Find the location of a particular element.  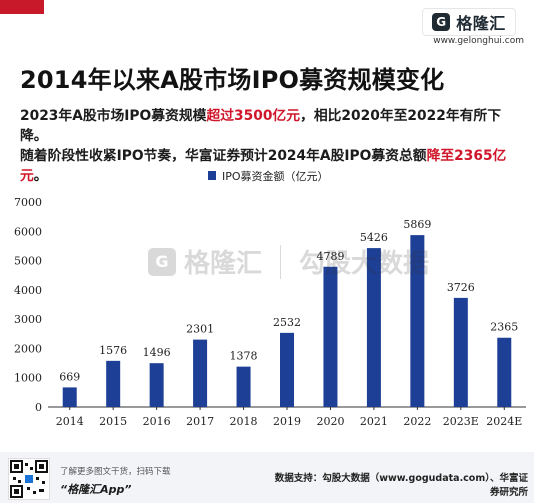

bar-2016 is located at coordinates (156, 385).